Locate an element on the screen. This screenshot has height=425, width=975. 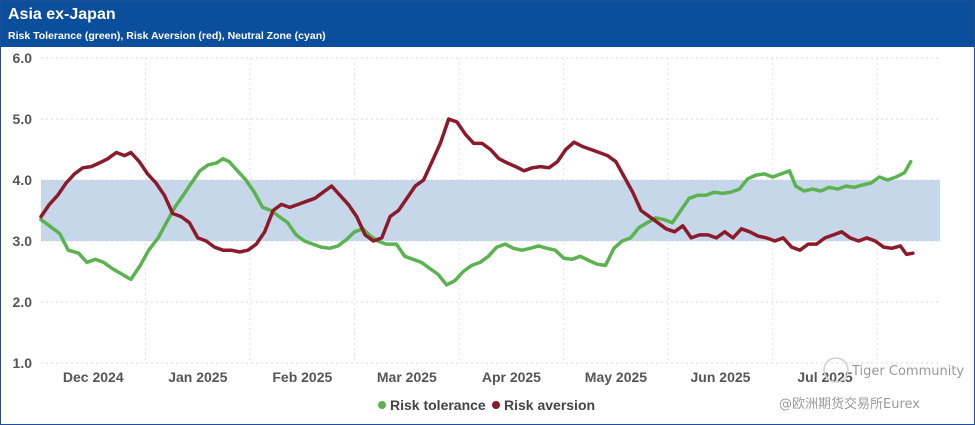
watermark: Tiger Community @欧洲期货交易所Eurex is located at coordinates (871, 384).